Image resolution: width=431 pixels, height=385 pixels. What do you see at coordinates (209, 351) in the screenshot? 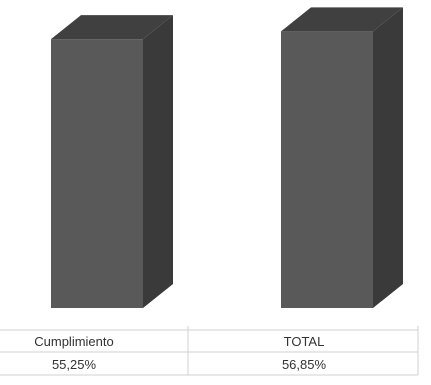
I see `data-table: Cumplimiento TOTAL 55,25% 56,85%` at bounding box center [209, 351].